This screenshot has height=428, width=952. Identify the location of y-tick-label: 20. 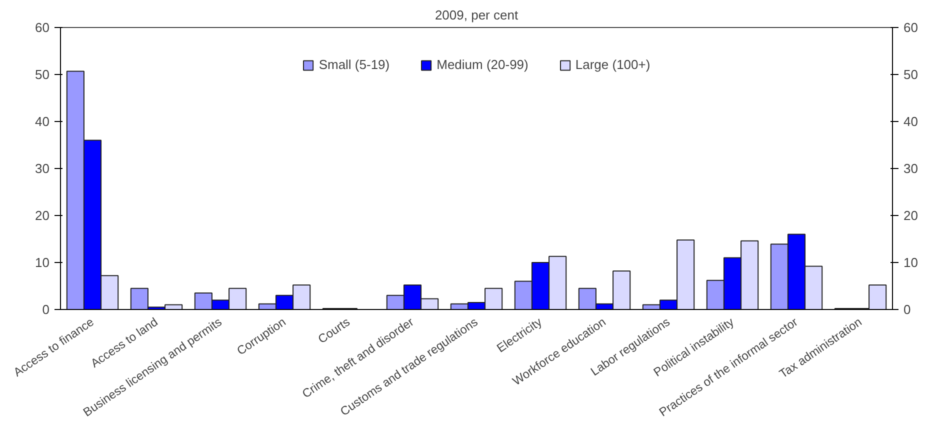
(42, 215).